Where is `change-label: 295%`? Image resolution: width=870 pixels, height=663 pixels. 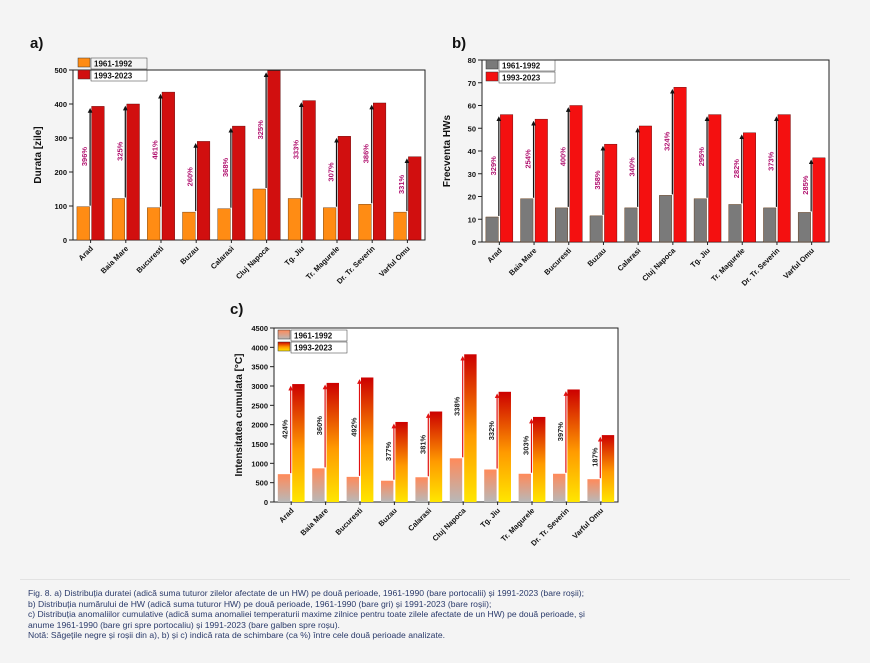
change-label: 295% is located at coordinates (701, 157).